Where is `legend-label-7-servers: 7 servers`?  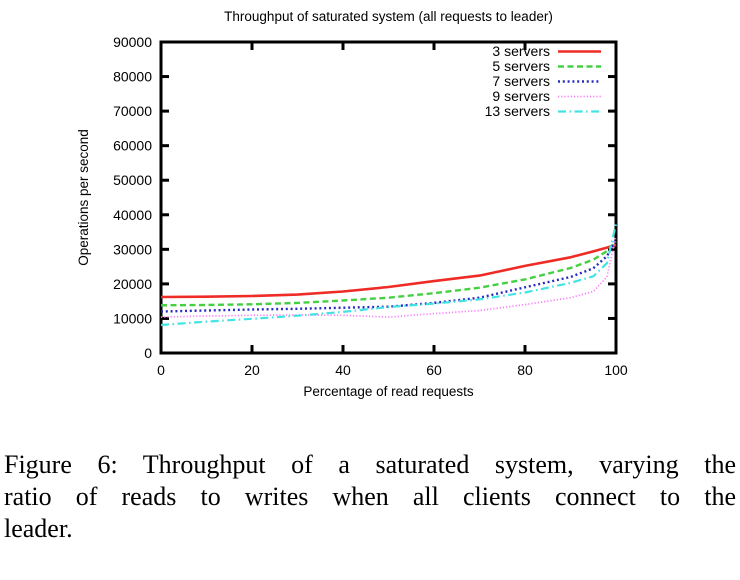
legend-label-7-servers: 7 servers is located at coordinates (521, 81).